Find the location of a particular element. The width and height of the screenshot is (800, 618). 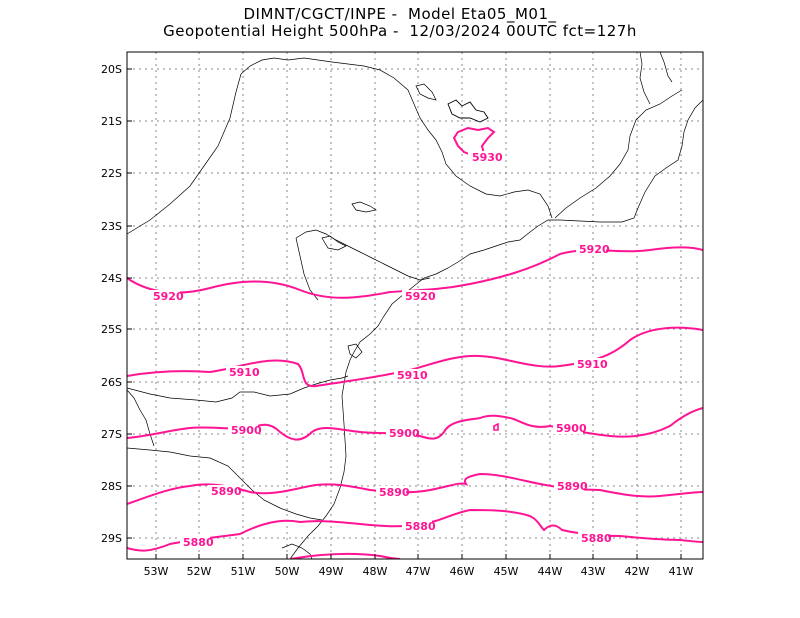

lon-label-45W: 45W is located at coordinates (506, 571).